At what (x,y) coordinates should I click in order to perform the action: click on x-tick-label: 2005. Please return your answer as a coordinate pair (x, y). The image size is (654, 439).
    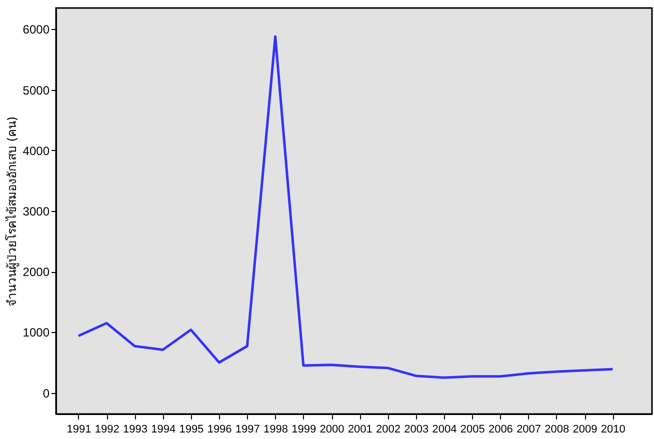
    Looking at the image, I should click on (472, 430).